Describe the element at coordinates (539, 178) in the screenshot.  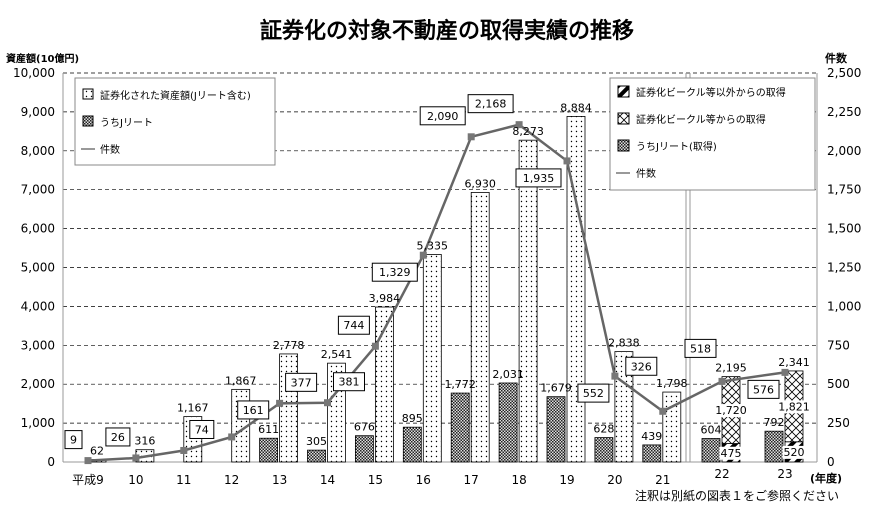
I see `count-label: 1,935` at that location.